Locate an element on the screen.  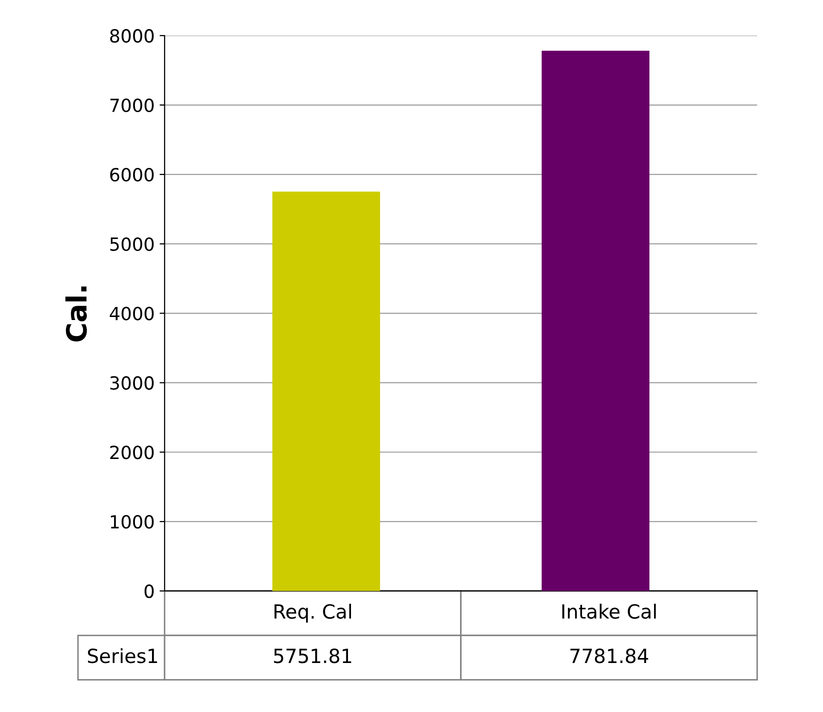
y-tick-label: 5000 is located at coordinates (132, 244).